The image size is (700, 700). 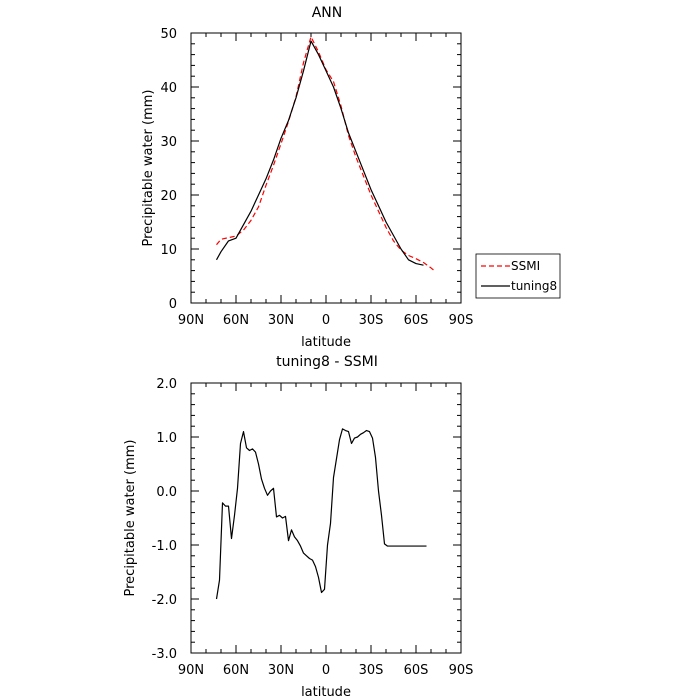 I want to click on bottom-chart-title: tuning8 - SSMI, so click(x=327, y=362).